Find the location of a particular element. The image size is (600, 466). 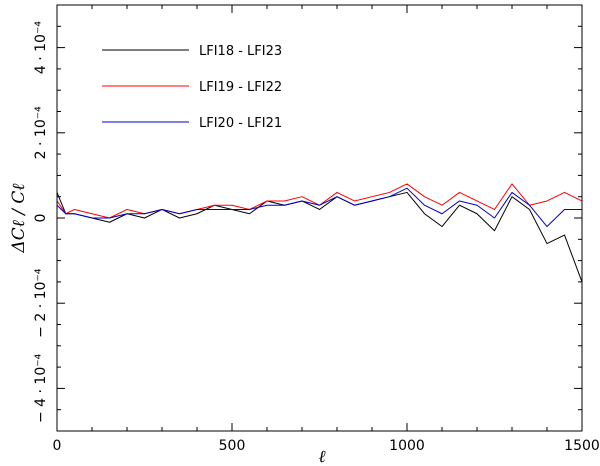

y-tick-label: − 2 · 10⁻⁴ is located at coordinates (41, 303).